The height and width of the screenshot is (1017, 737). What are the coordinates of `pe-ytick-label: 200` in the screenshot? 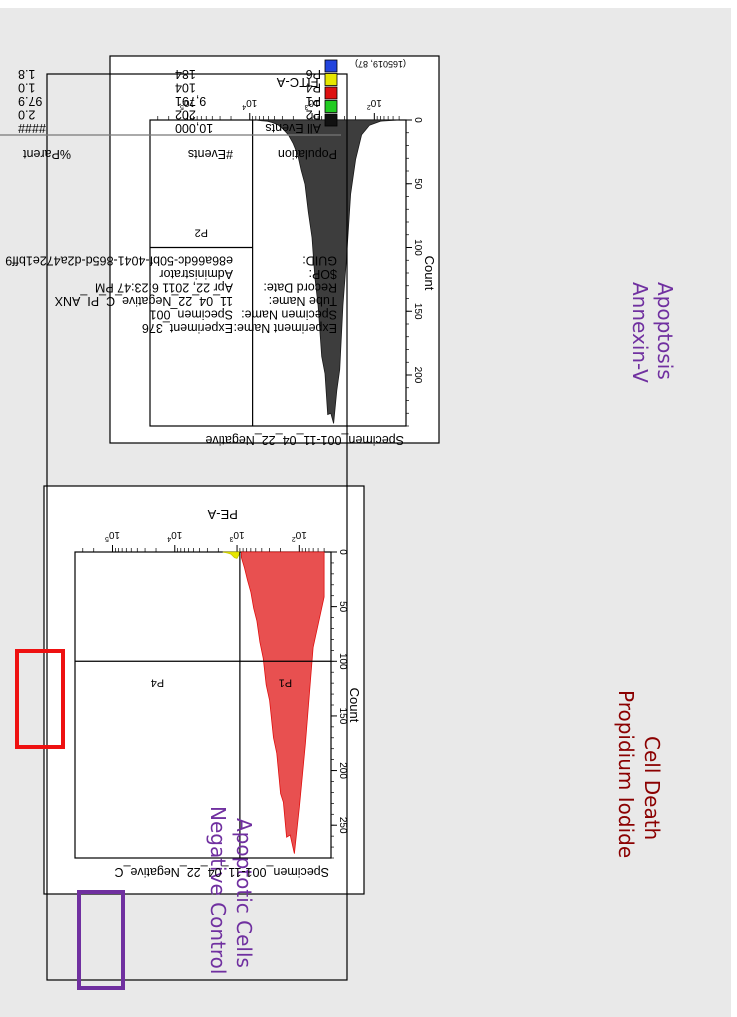 It's located at (342, 770).